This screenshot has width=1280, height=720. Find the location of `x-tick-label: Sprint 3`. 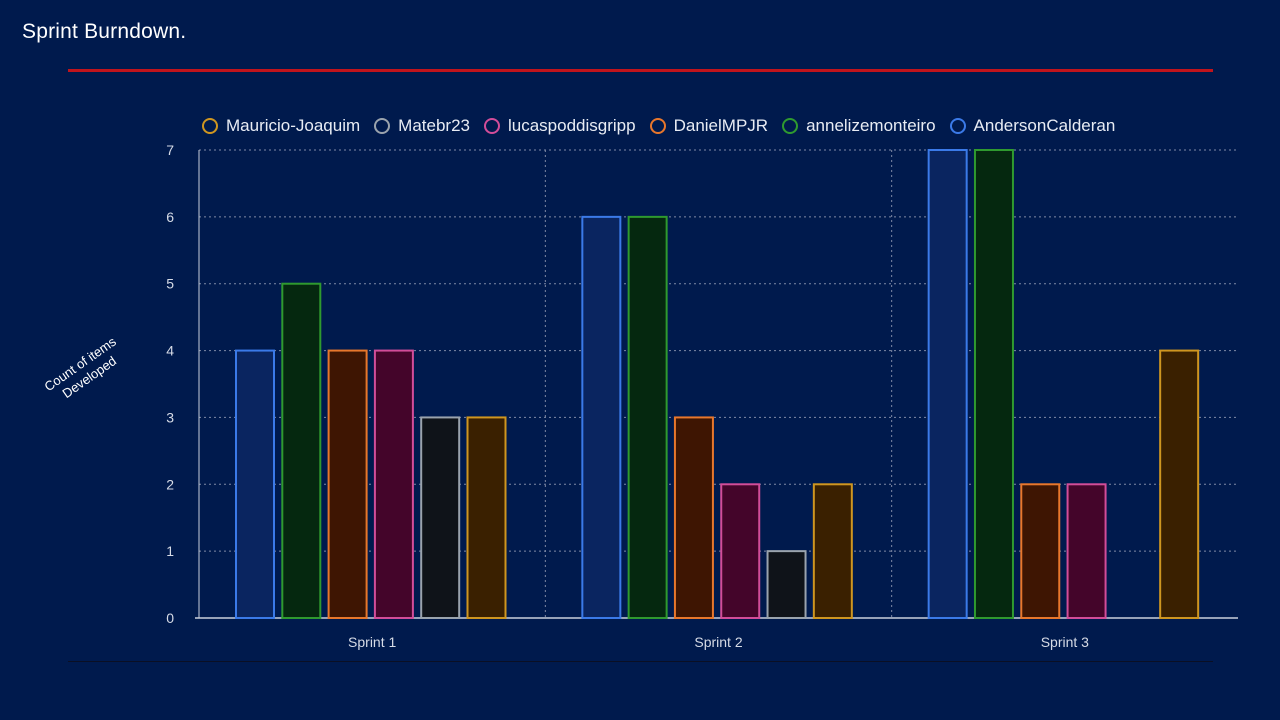

x-tick-label: Sprint 3 is located at coordinates (1065, 642).